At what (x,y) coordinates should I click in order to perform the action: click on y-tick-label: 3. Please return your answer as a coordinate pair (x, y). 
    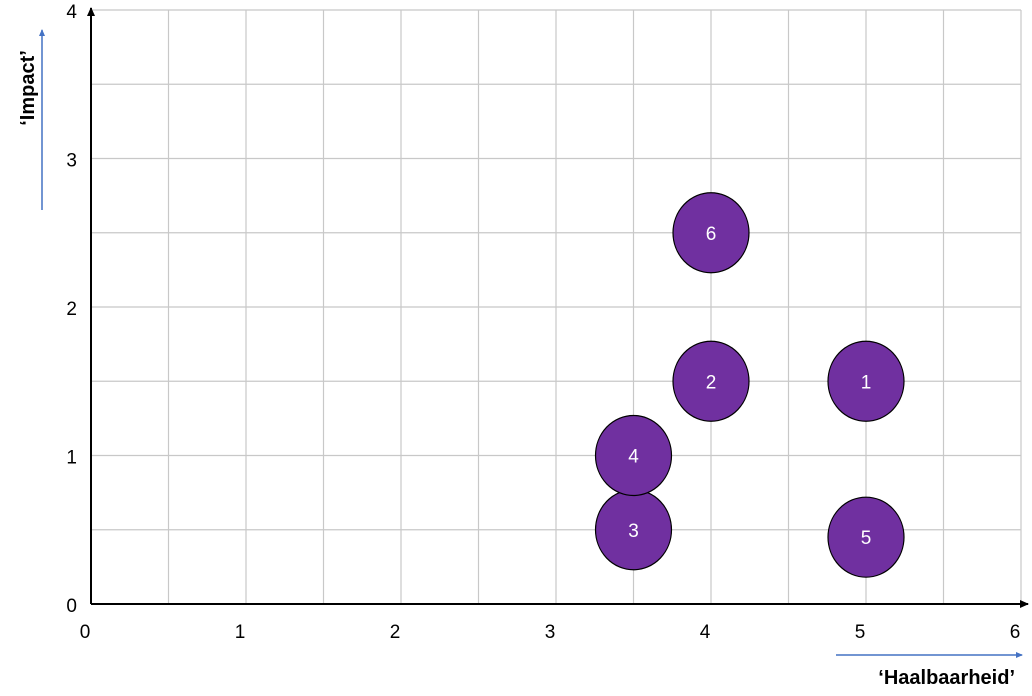
    Looking at the image, I should click on (71, 161).